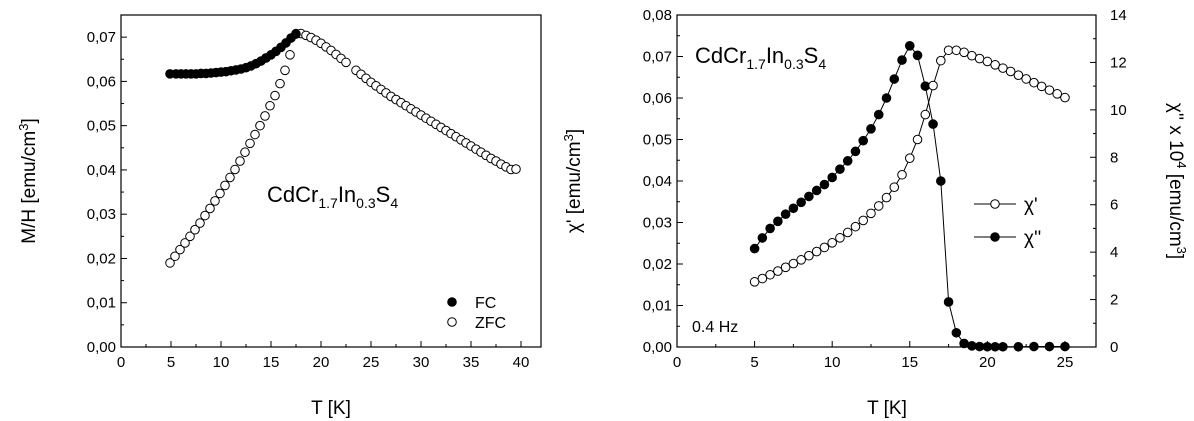 This screenshot has height=421, width=1194. I want to click on right-y2-tick-label: 12, so click(1118, 62).